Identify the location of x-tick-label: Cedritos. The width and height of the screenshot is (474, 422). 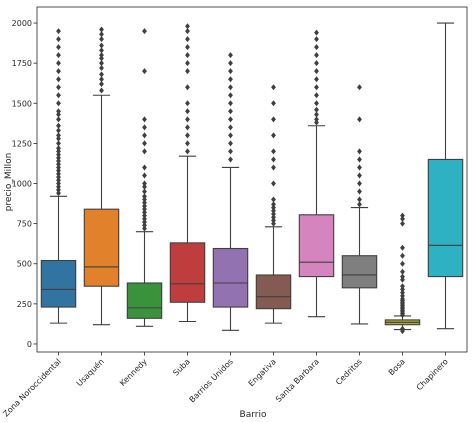
(349, 372).